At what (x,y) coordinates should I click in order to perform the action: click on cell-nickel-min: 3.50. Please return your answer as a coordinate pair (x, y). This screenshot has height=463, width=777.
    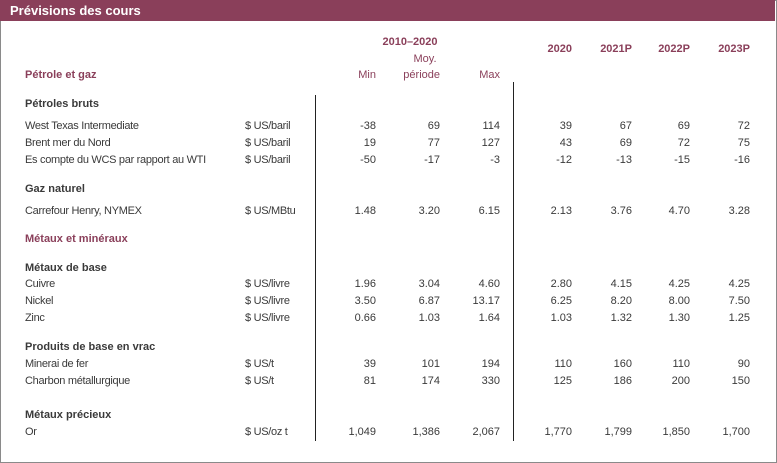
    Looking at the image, I should click on (365, 301).